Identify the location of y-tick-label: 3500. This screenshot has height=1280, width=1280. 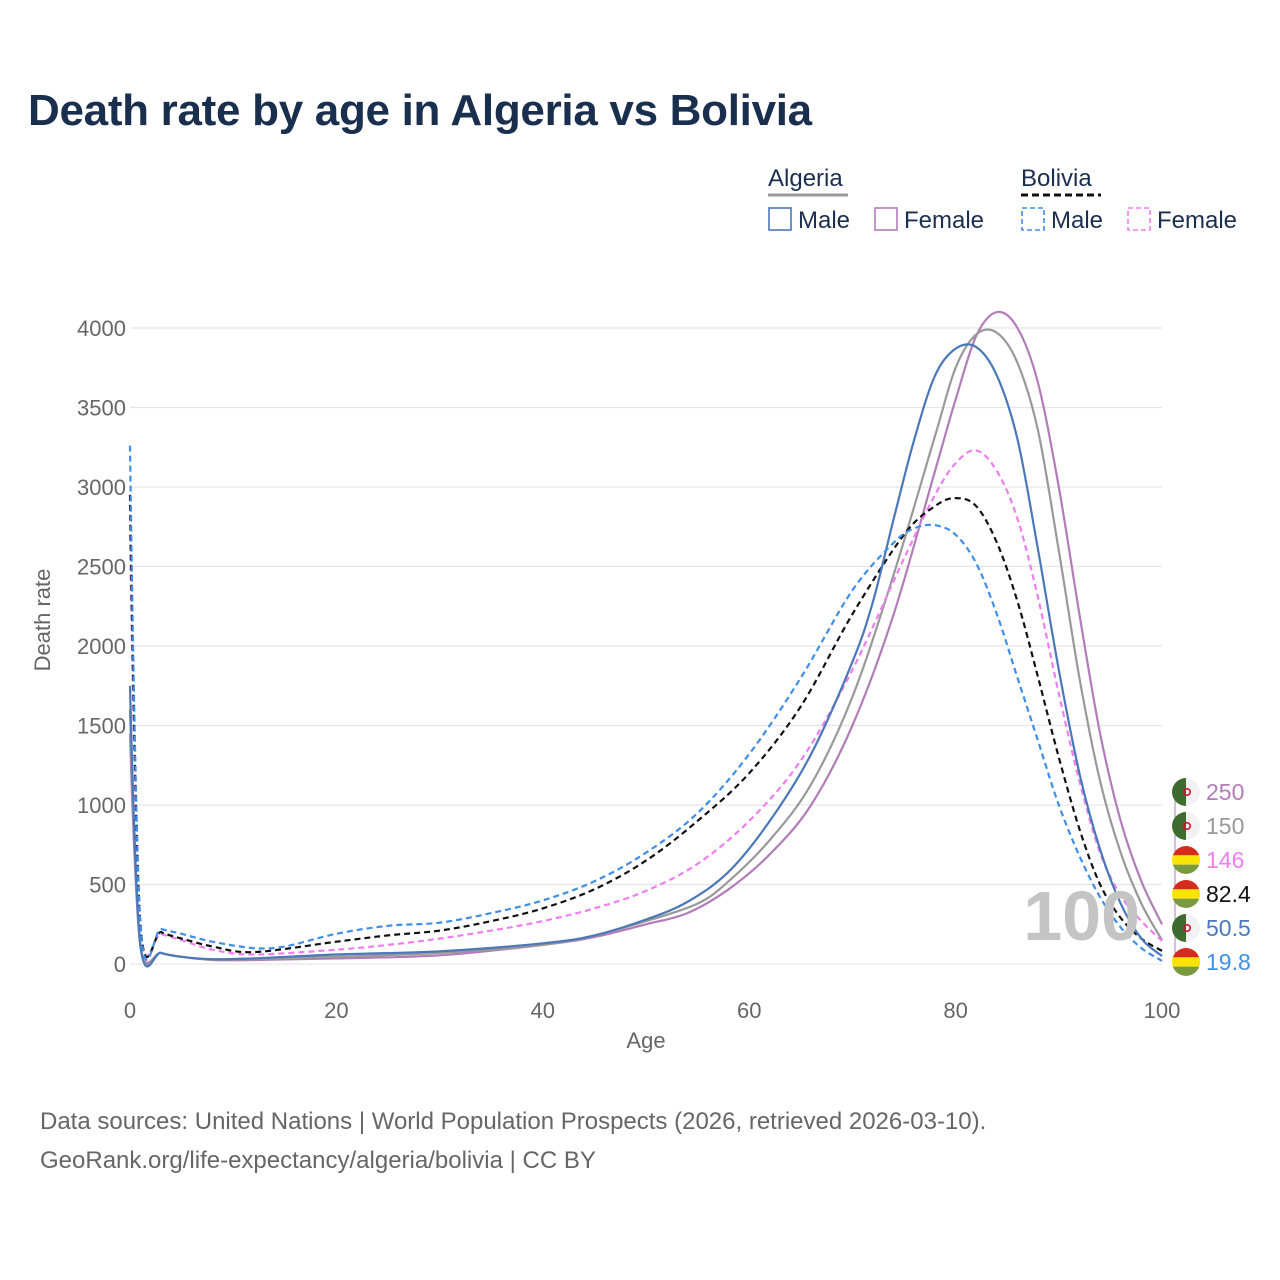
(101, 408).